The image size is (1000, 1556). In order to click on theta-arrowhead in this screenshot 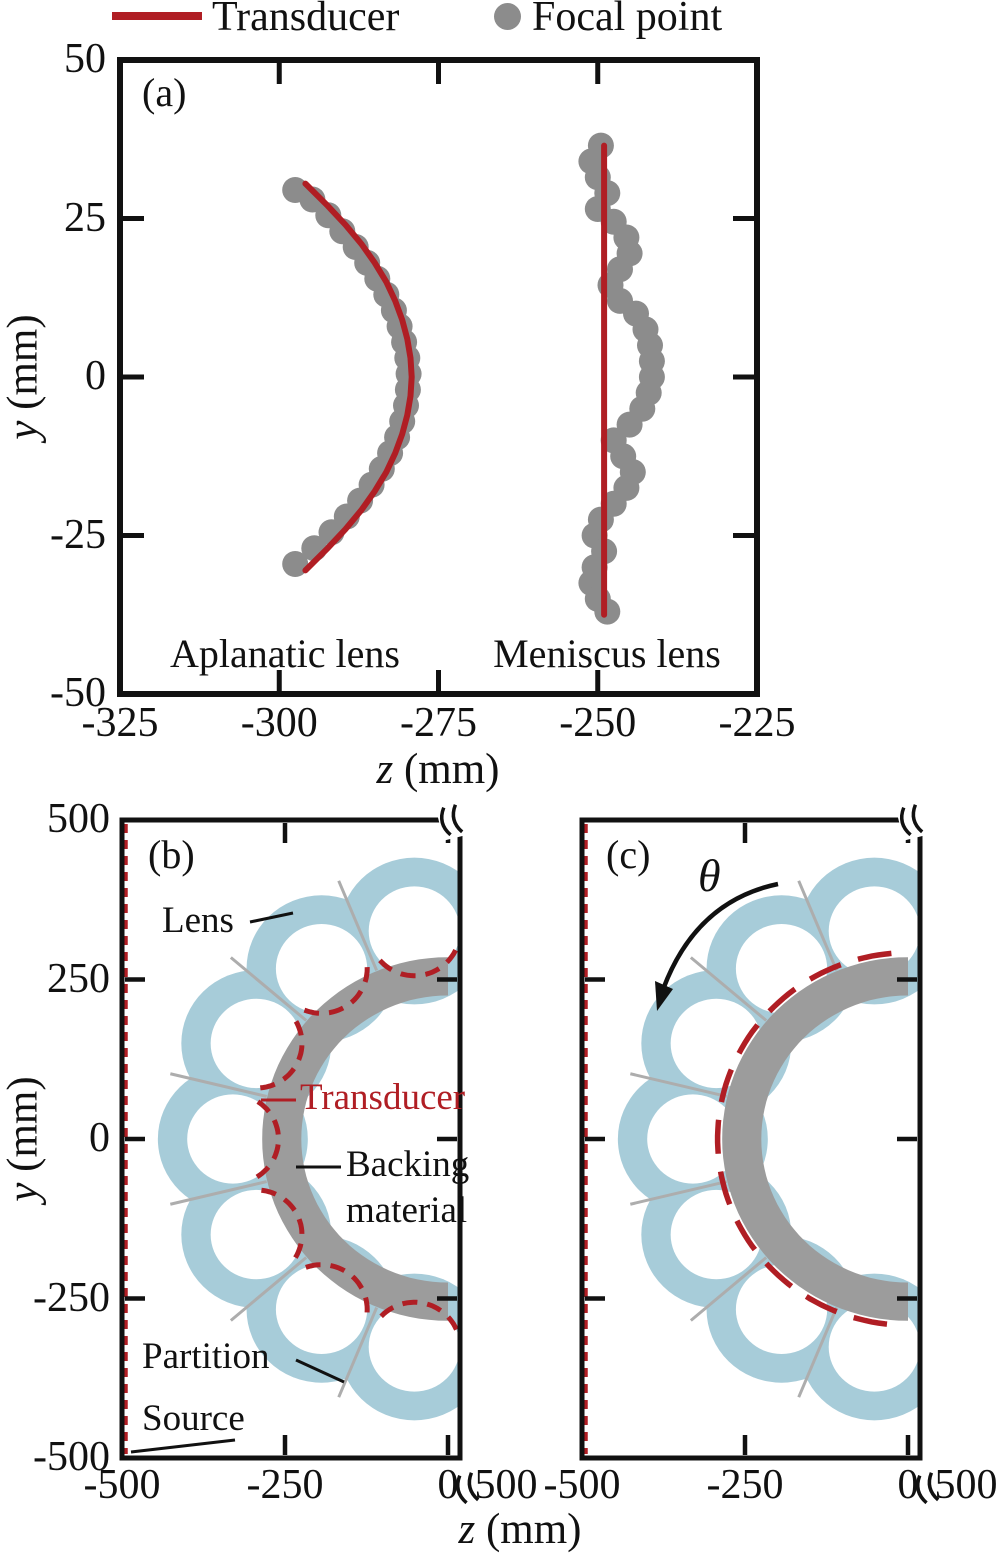, I will do `click(664, 996)`.